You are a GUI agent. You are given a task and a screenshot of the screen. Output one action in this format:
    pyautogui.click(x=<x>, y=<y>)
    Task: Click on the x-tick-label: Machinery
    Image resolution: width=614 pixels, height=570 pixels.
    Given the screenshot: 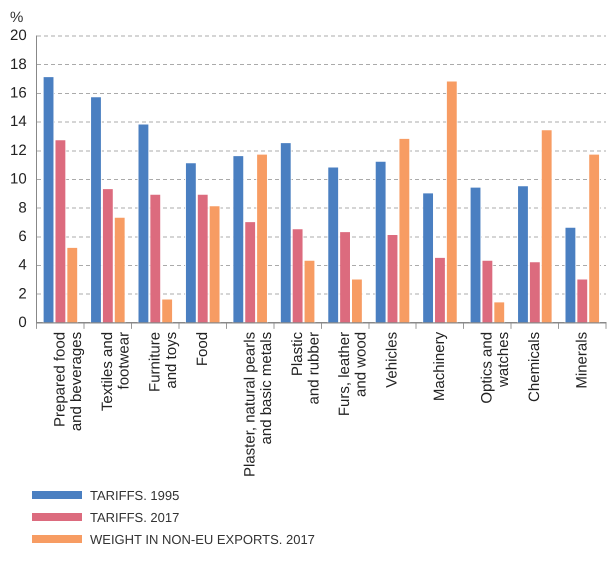 What is the action you would take?
    pyautogui.click(x=439, y=366)
    